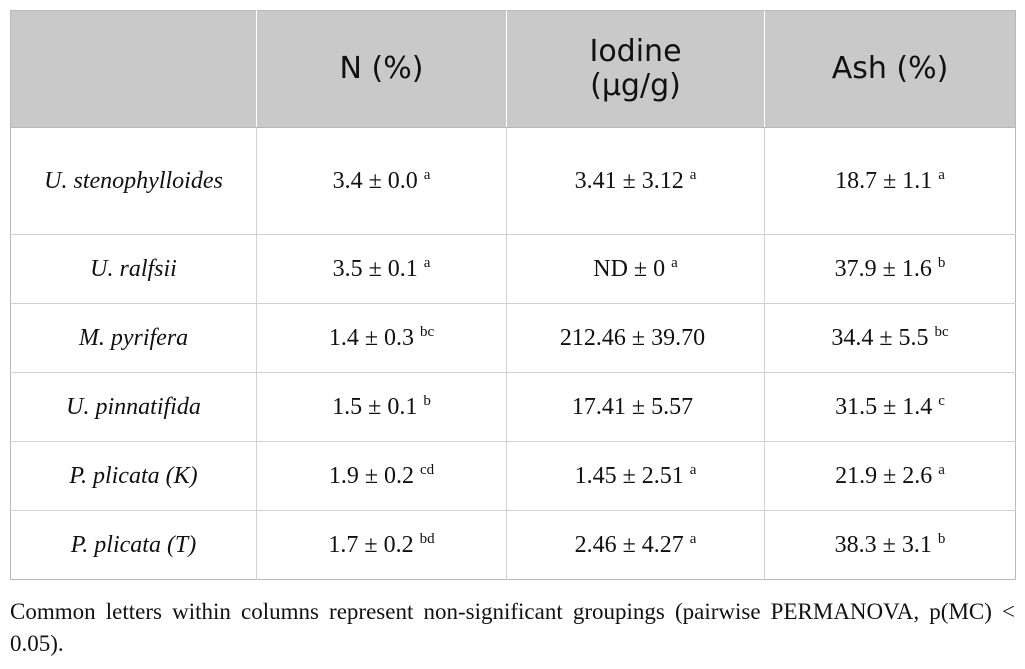 Image resolution: width=1025 pixels, height=669 pixels. I want to click on cell-species: P. plicata (T), so click(134, 545).